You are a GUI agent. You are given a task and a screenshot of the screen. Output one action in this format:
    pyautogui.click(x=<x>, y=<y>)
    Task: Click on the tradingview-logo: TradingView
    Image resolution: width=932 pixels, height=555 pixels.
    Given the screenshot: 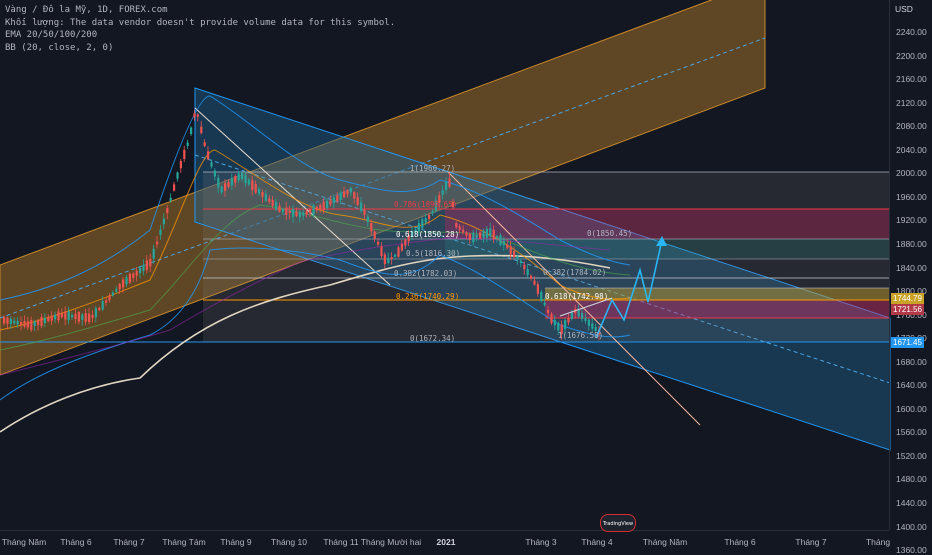 What is the action you would take?
    pyautogui.click(x=618, y=523)
    